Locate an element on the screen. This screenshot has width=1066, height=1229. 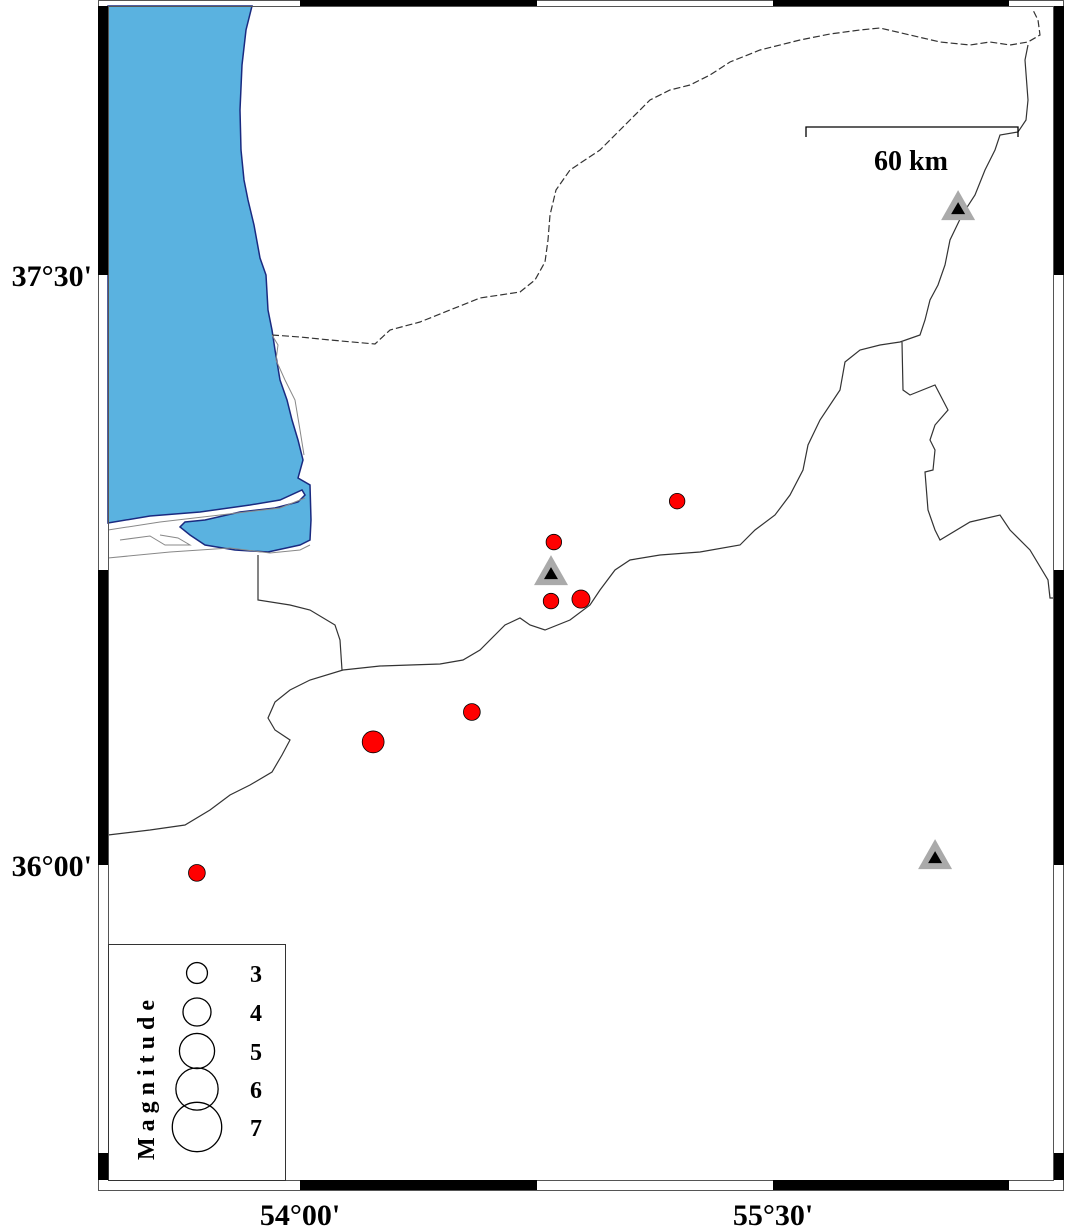
legend-label-7: 7 is located at coordinates (256, 1129).